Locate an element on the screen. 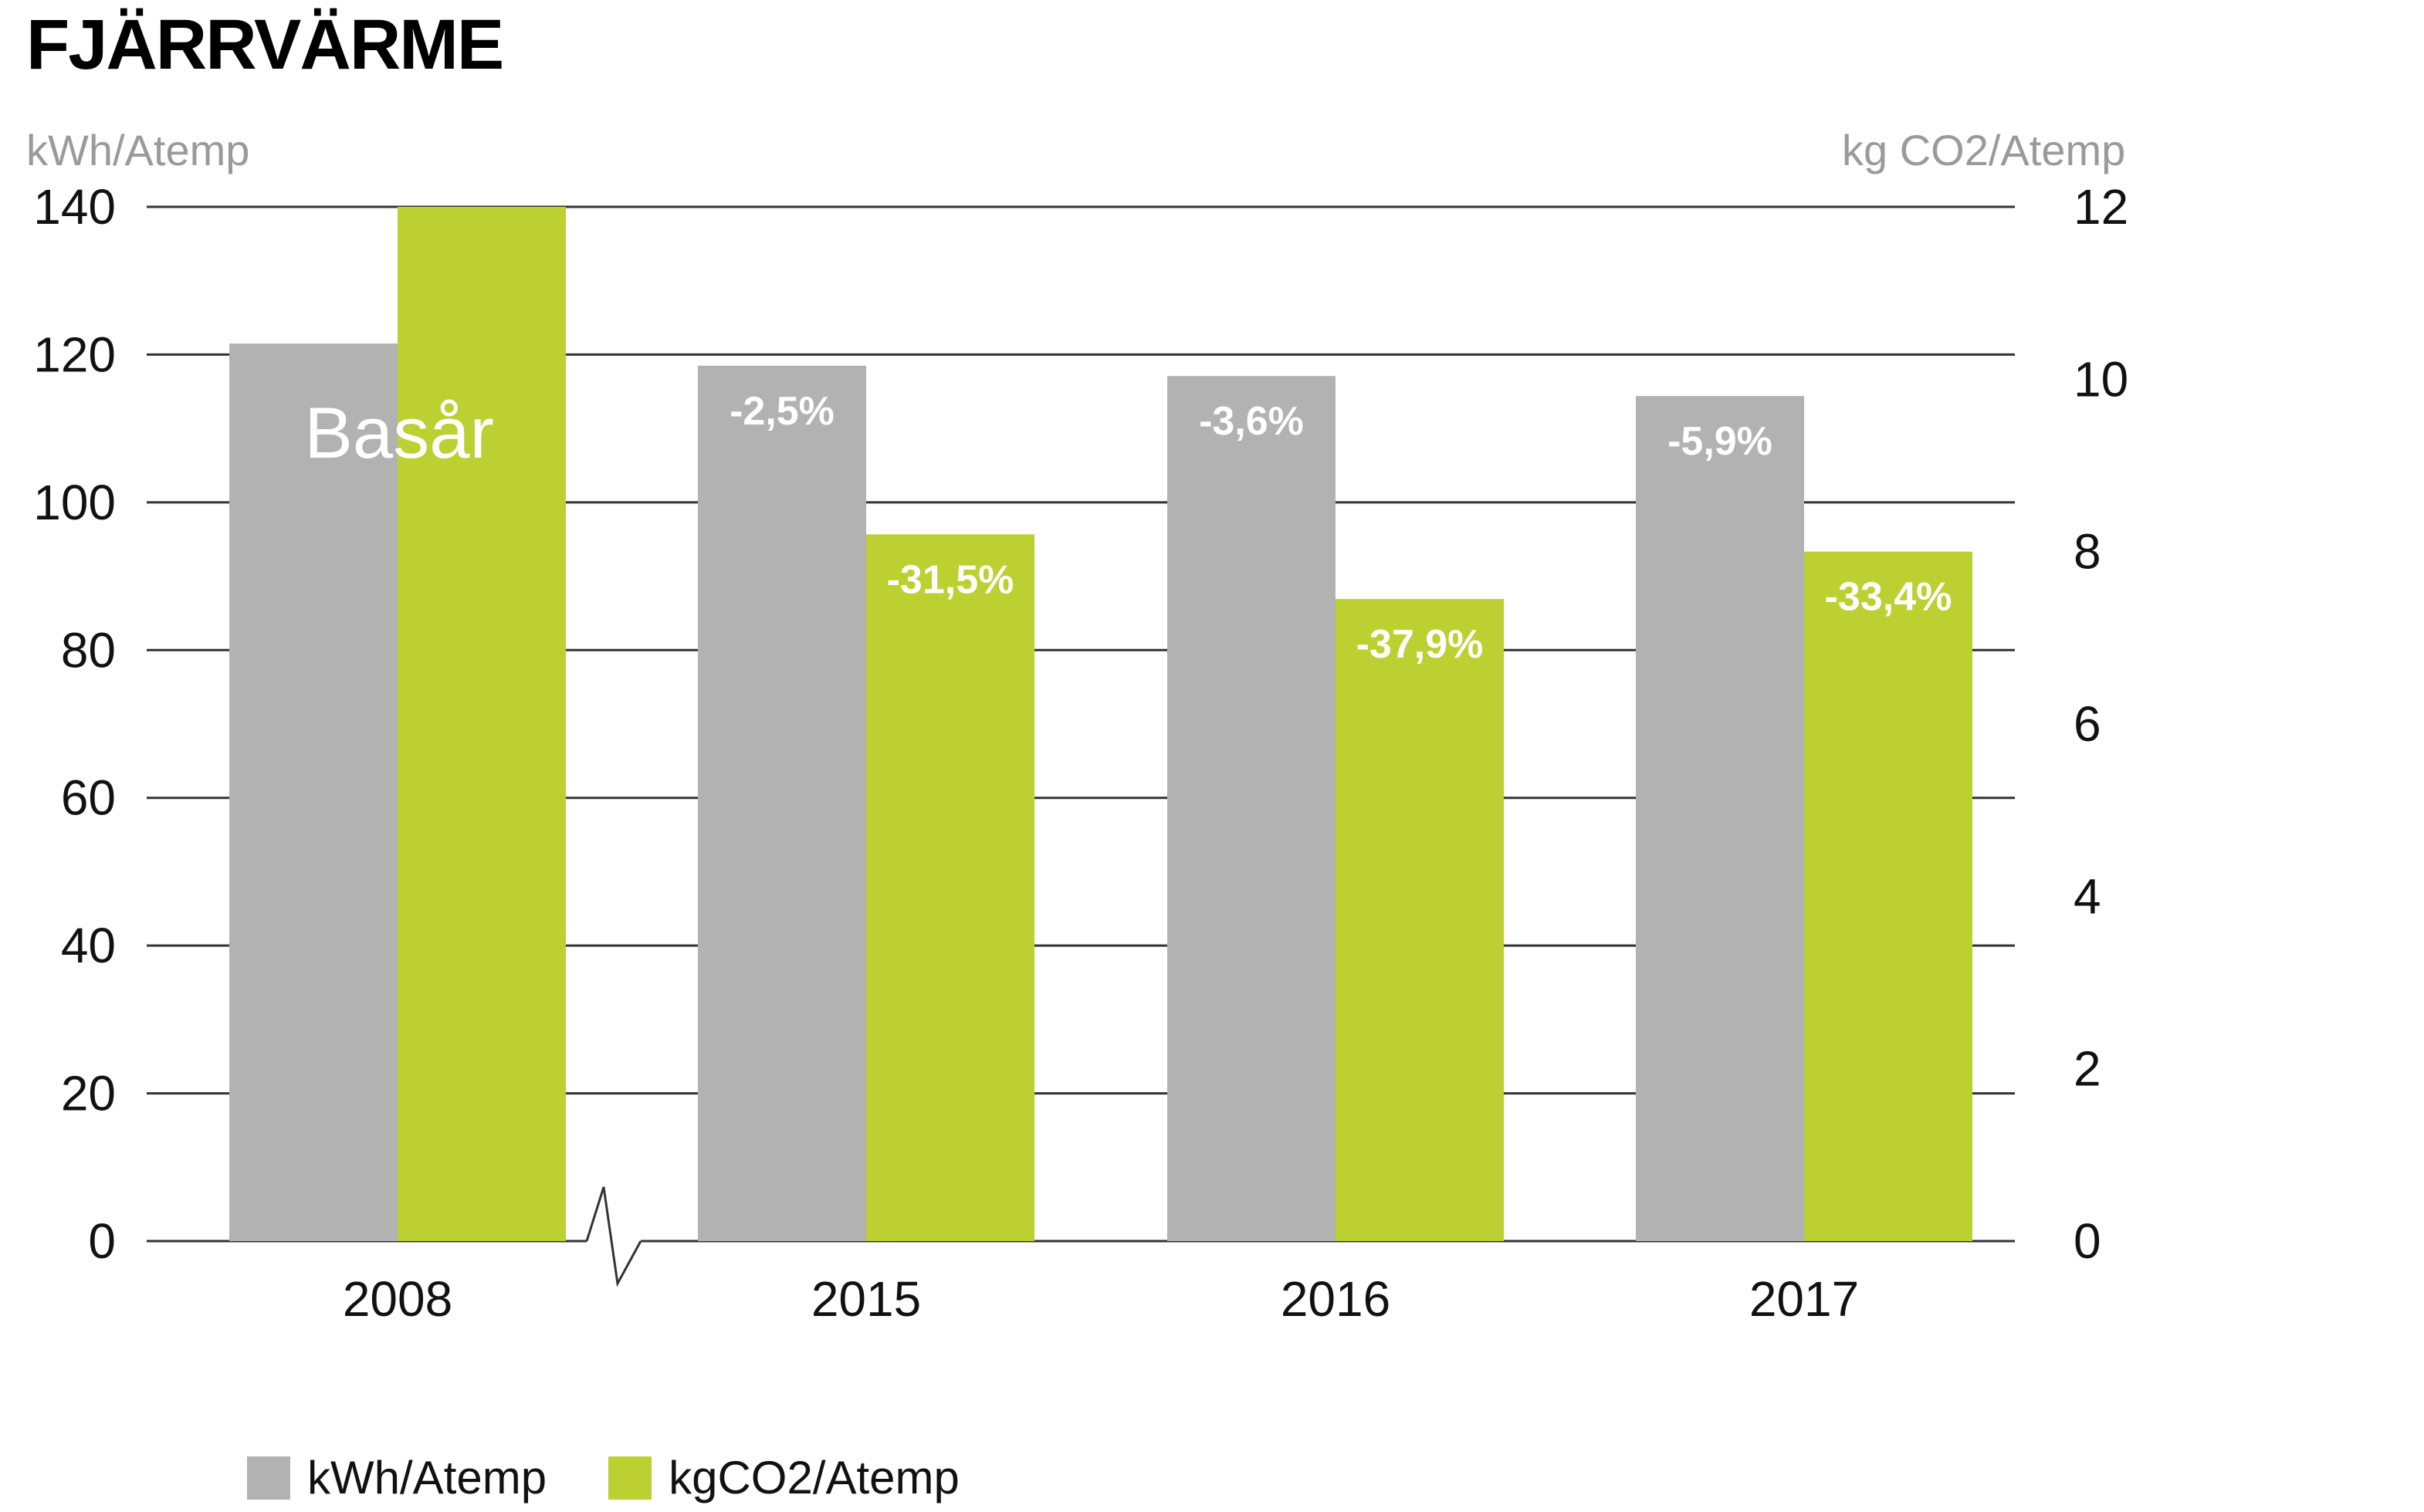 The image size is (2424, 1512). legend-item-kwh: kWh/Atemp is located at coordinates (397, 1477).